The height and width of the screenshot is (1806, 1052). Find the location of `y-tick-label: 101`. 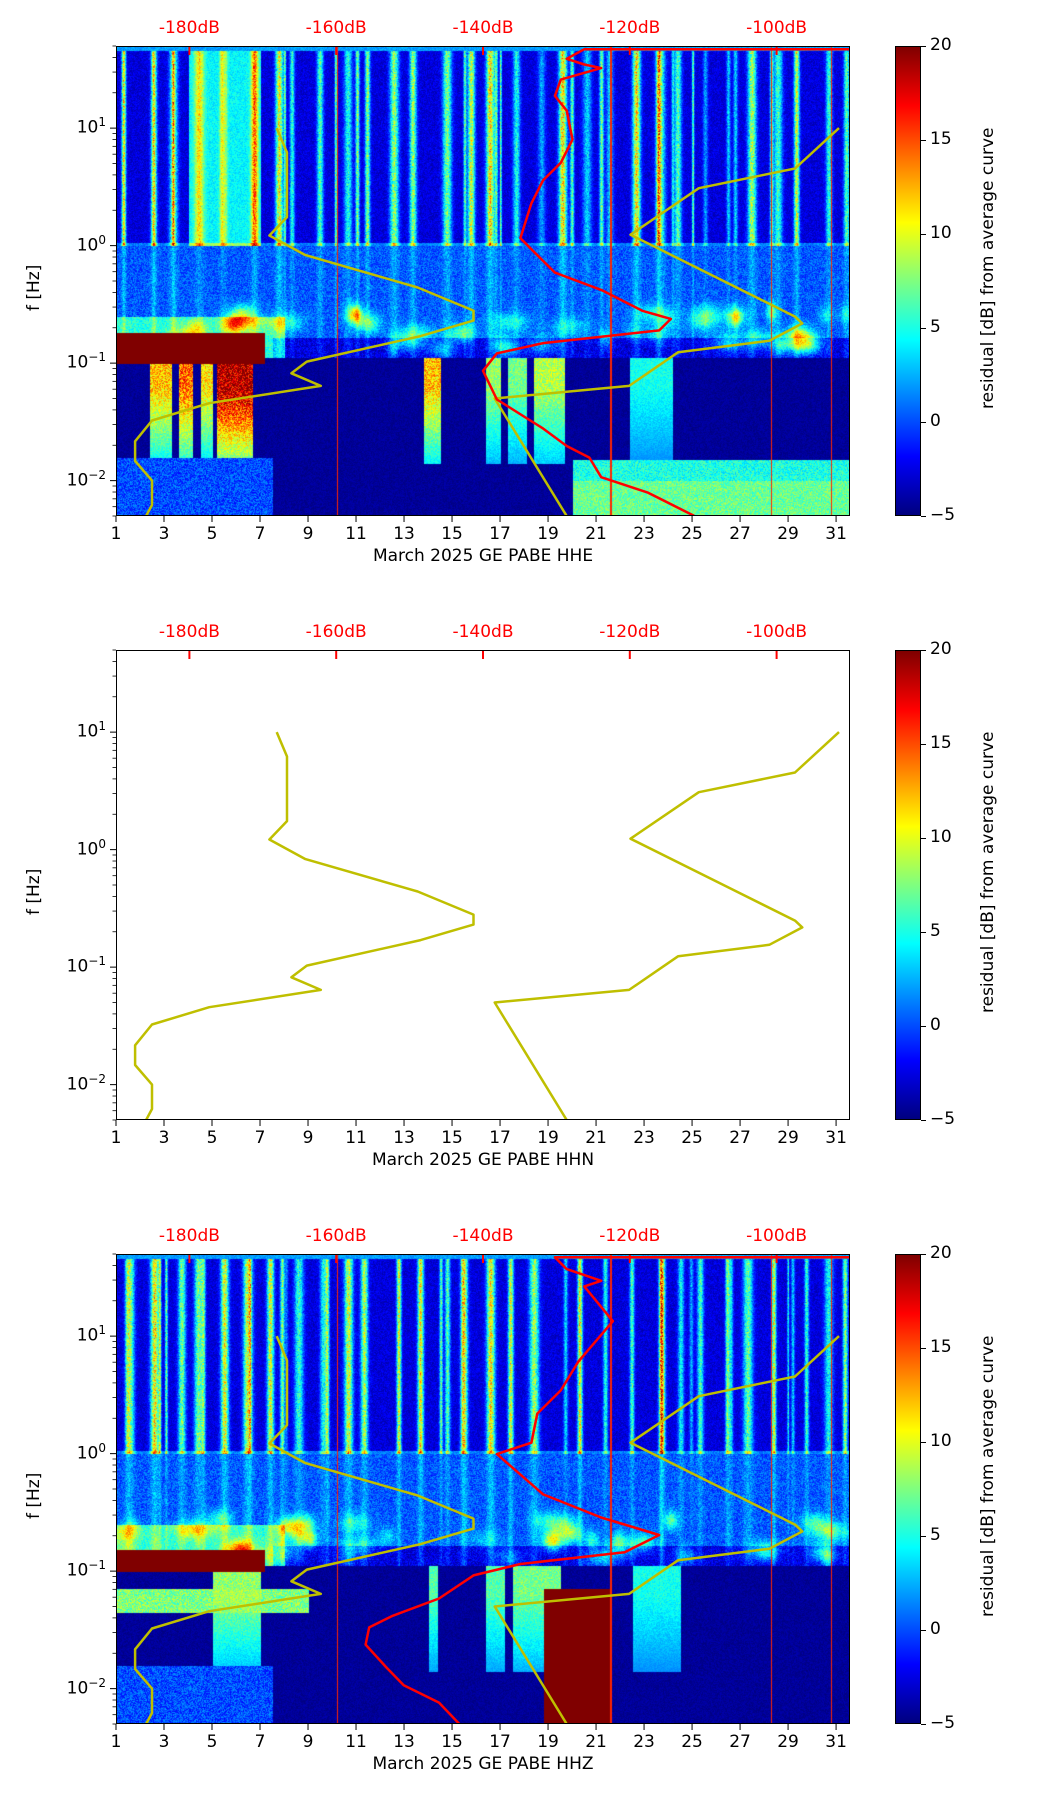

y-tick-label: 101 is located at coordinates (76, 730).